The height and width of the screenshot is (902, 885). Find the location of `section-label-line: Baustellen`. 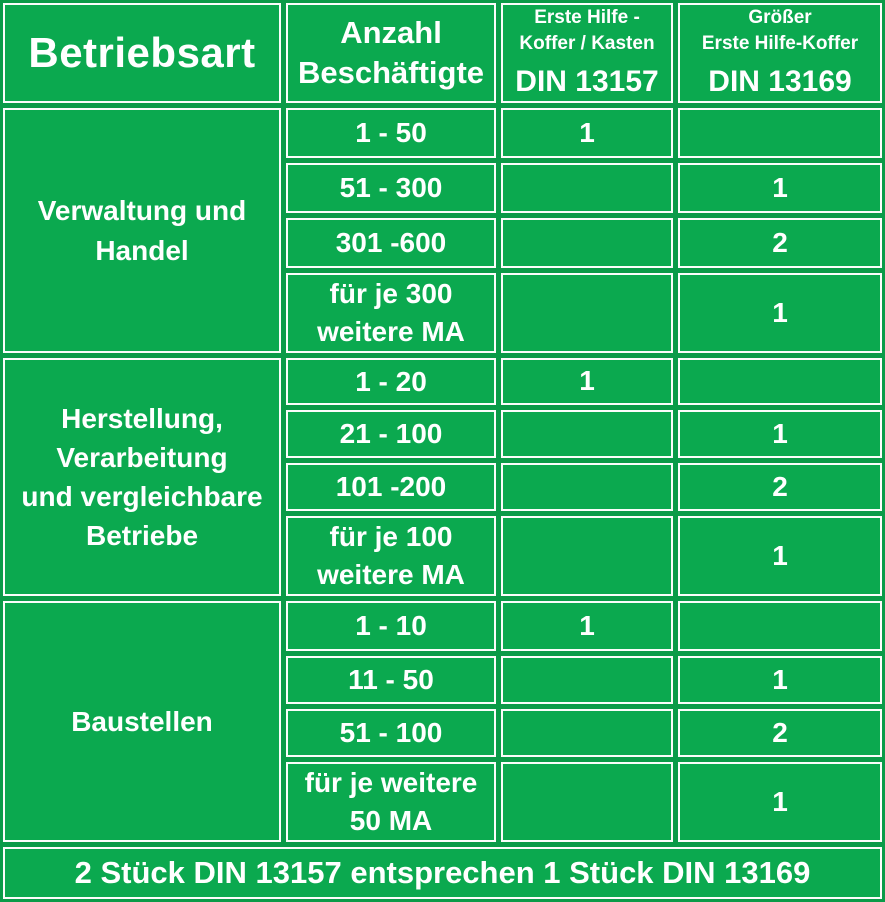

section-label-line: Baustellen is located at coordinates (142, 721).